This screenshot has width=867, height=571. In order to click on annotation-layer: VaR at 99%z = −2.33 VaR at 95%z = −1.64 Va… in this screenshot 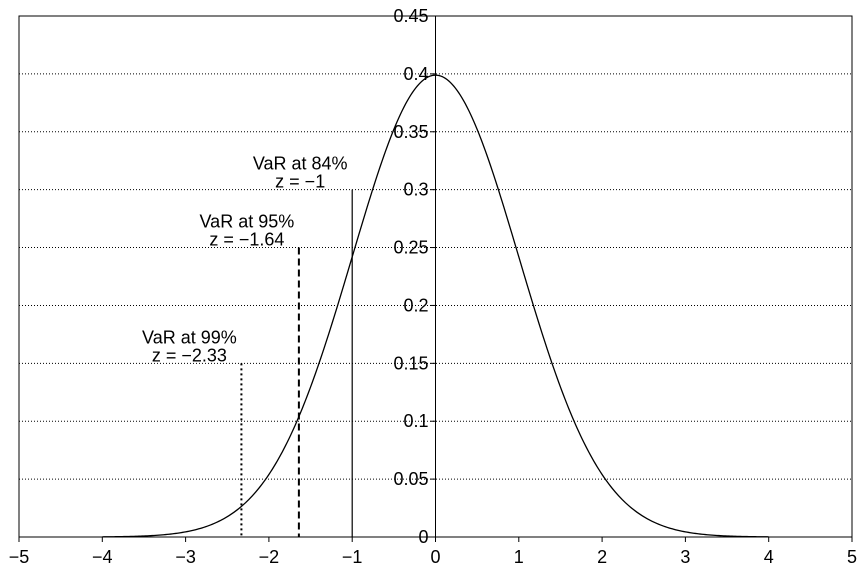, I will do `click(245, 260)`.